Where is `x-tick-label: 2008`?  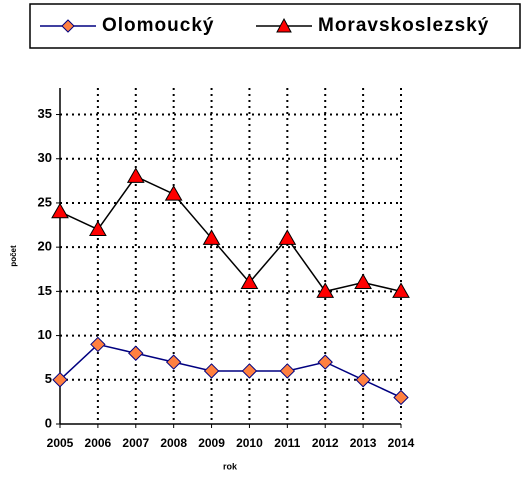 x-tick-label: 2008 is located at coordinates (173, 443).